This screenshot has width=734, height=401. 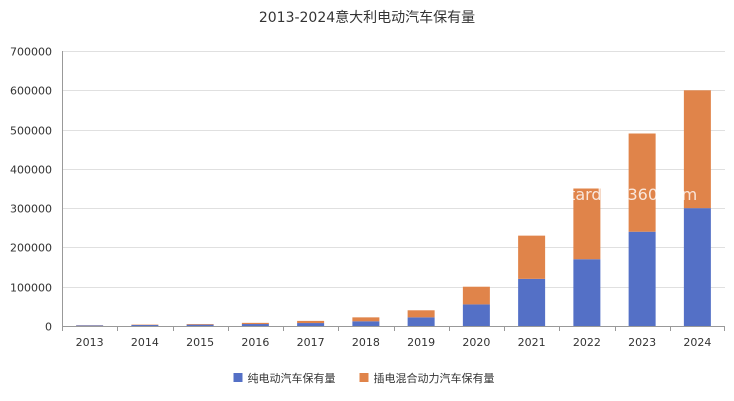 What do you see at coordinates (48, 327) in the screenshot?
I see `y-tick-label: 0` at bounding box center [48, 327].